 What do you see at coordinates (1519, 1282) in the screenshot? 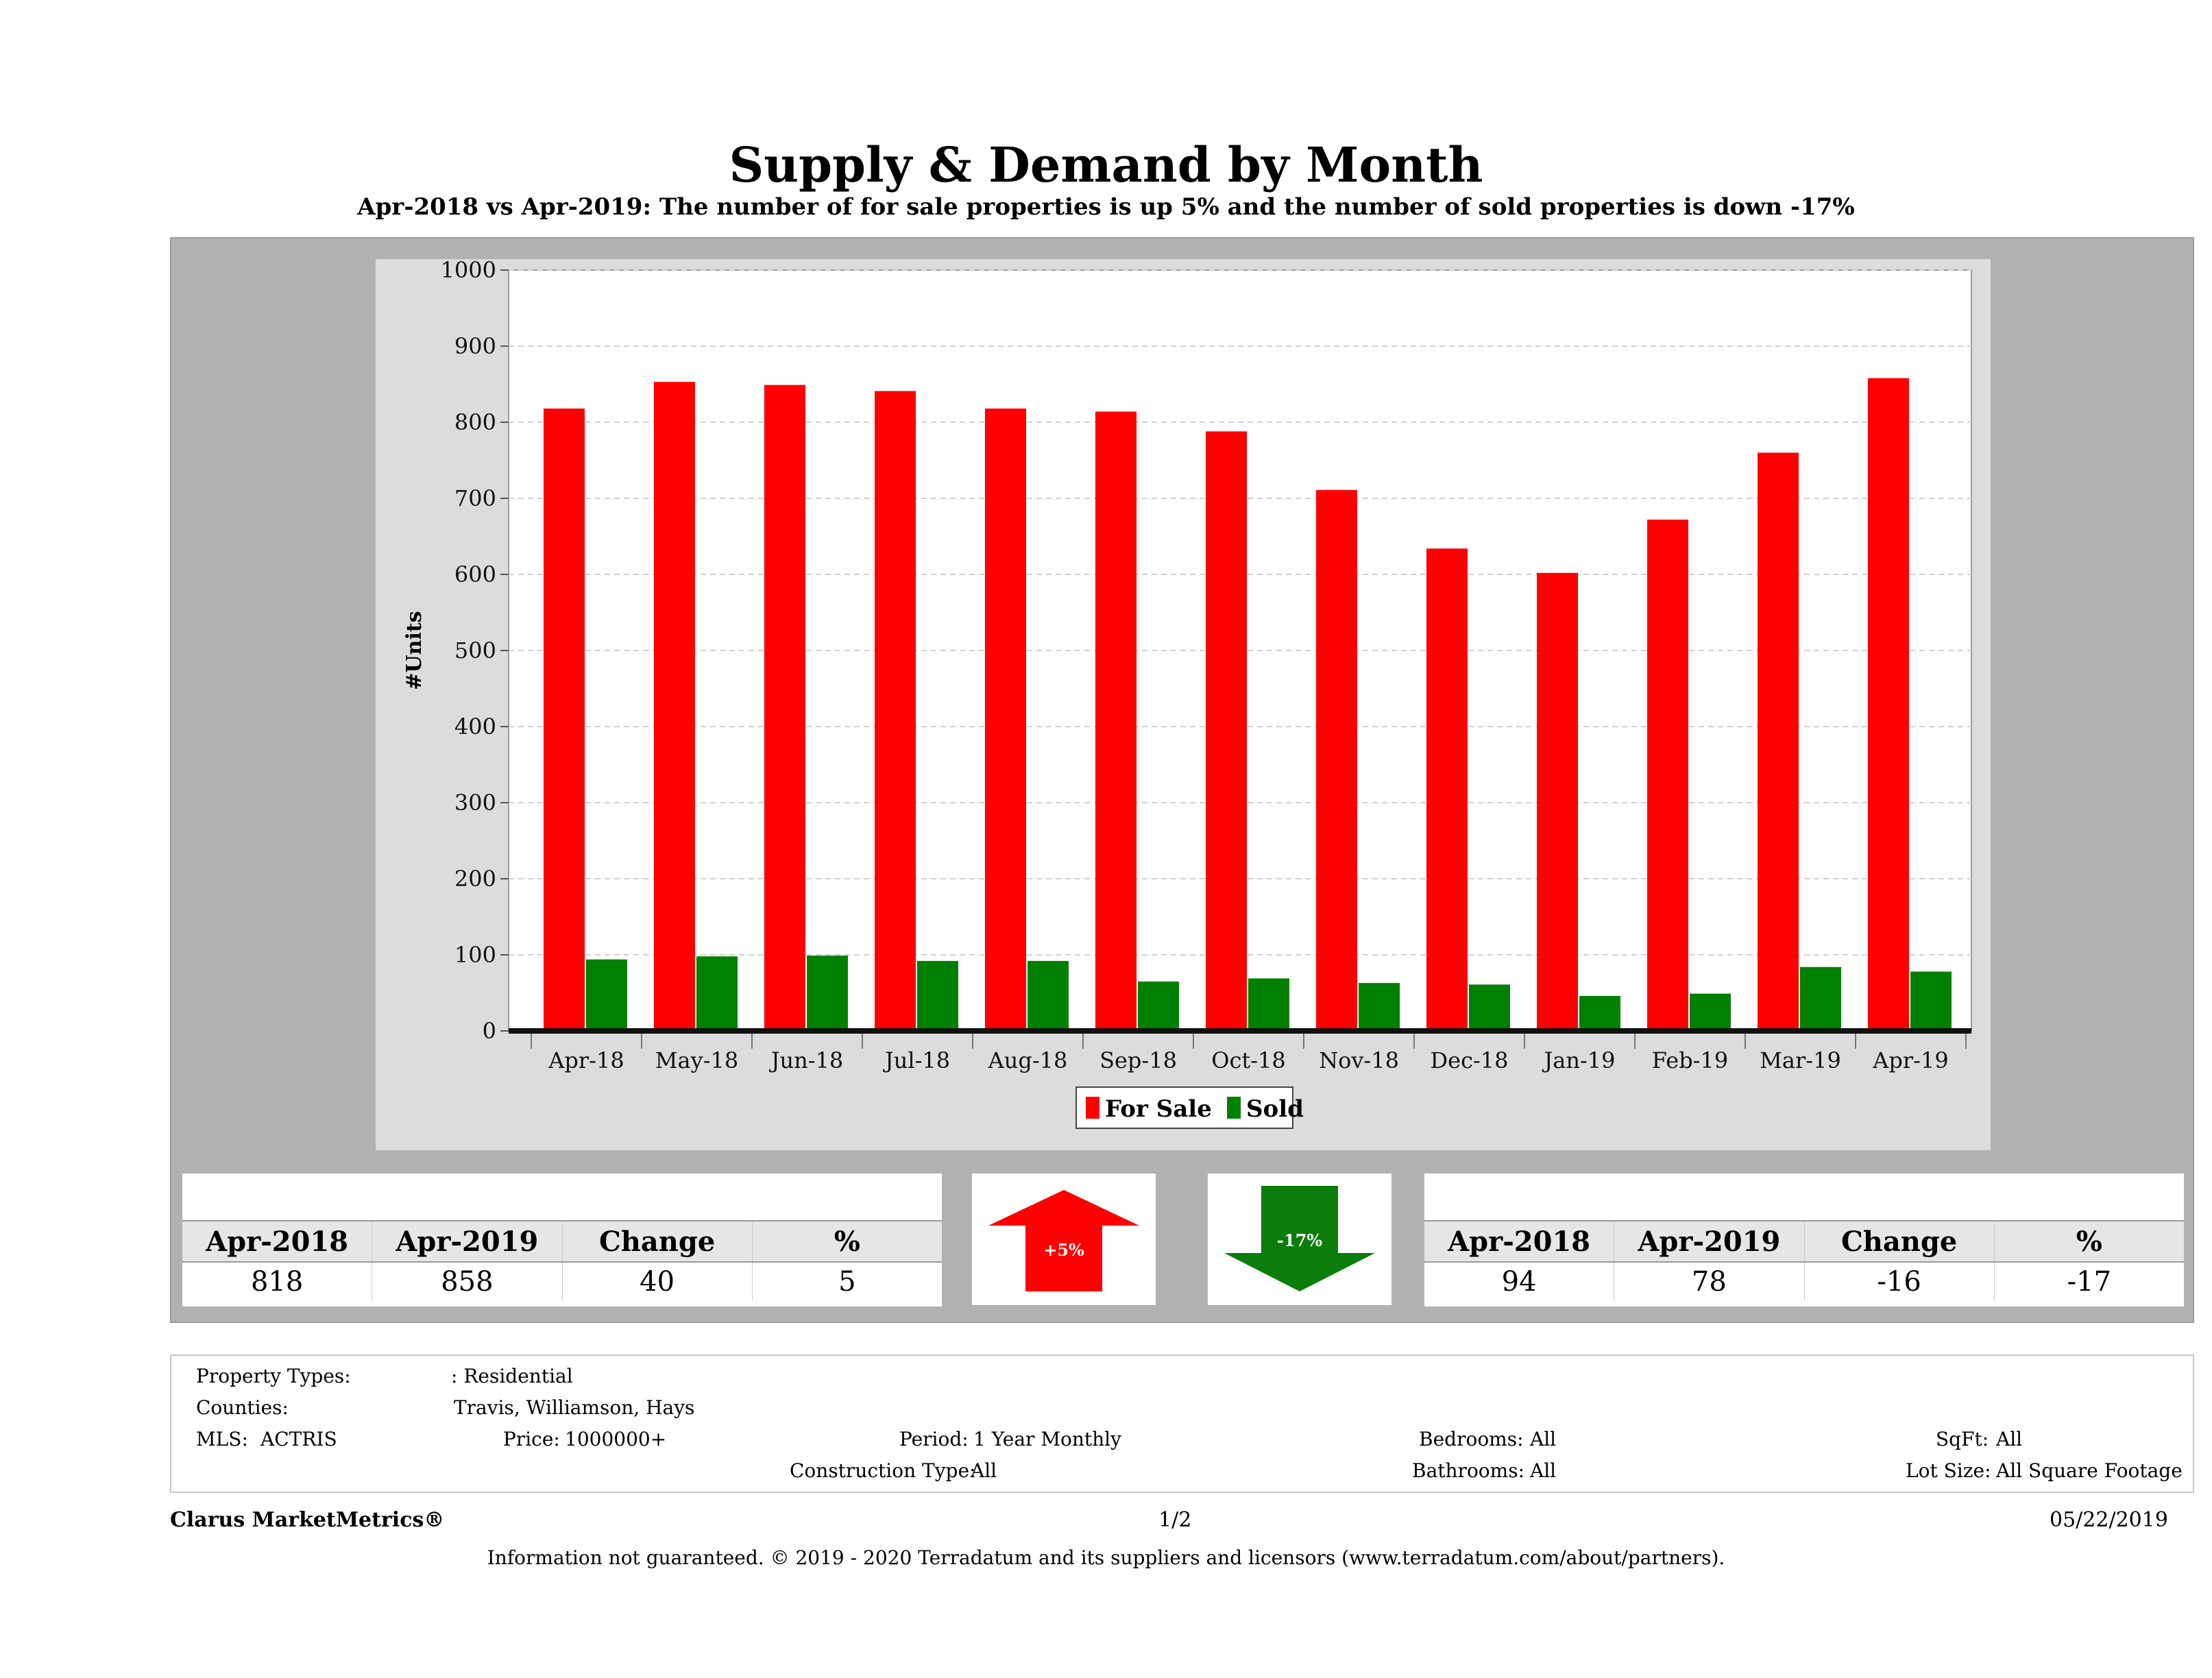
I see `sold-value-cell: 94` at bounding box center [1519, 1282].